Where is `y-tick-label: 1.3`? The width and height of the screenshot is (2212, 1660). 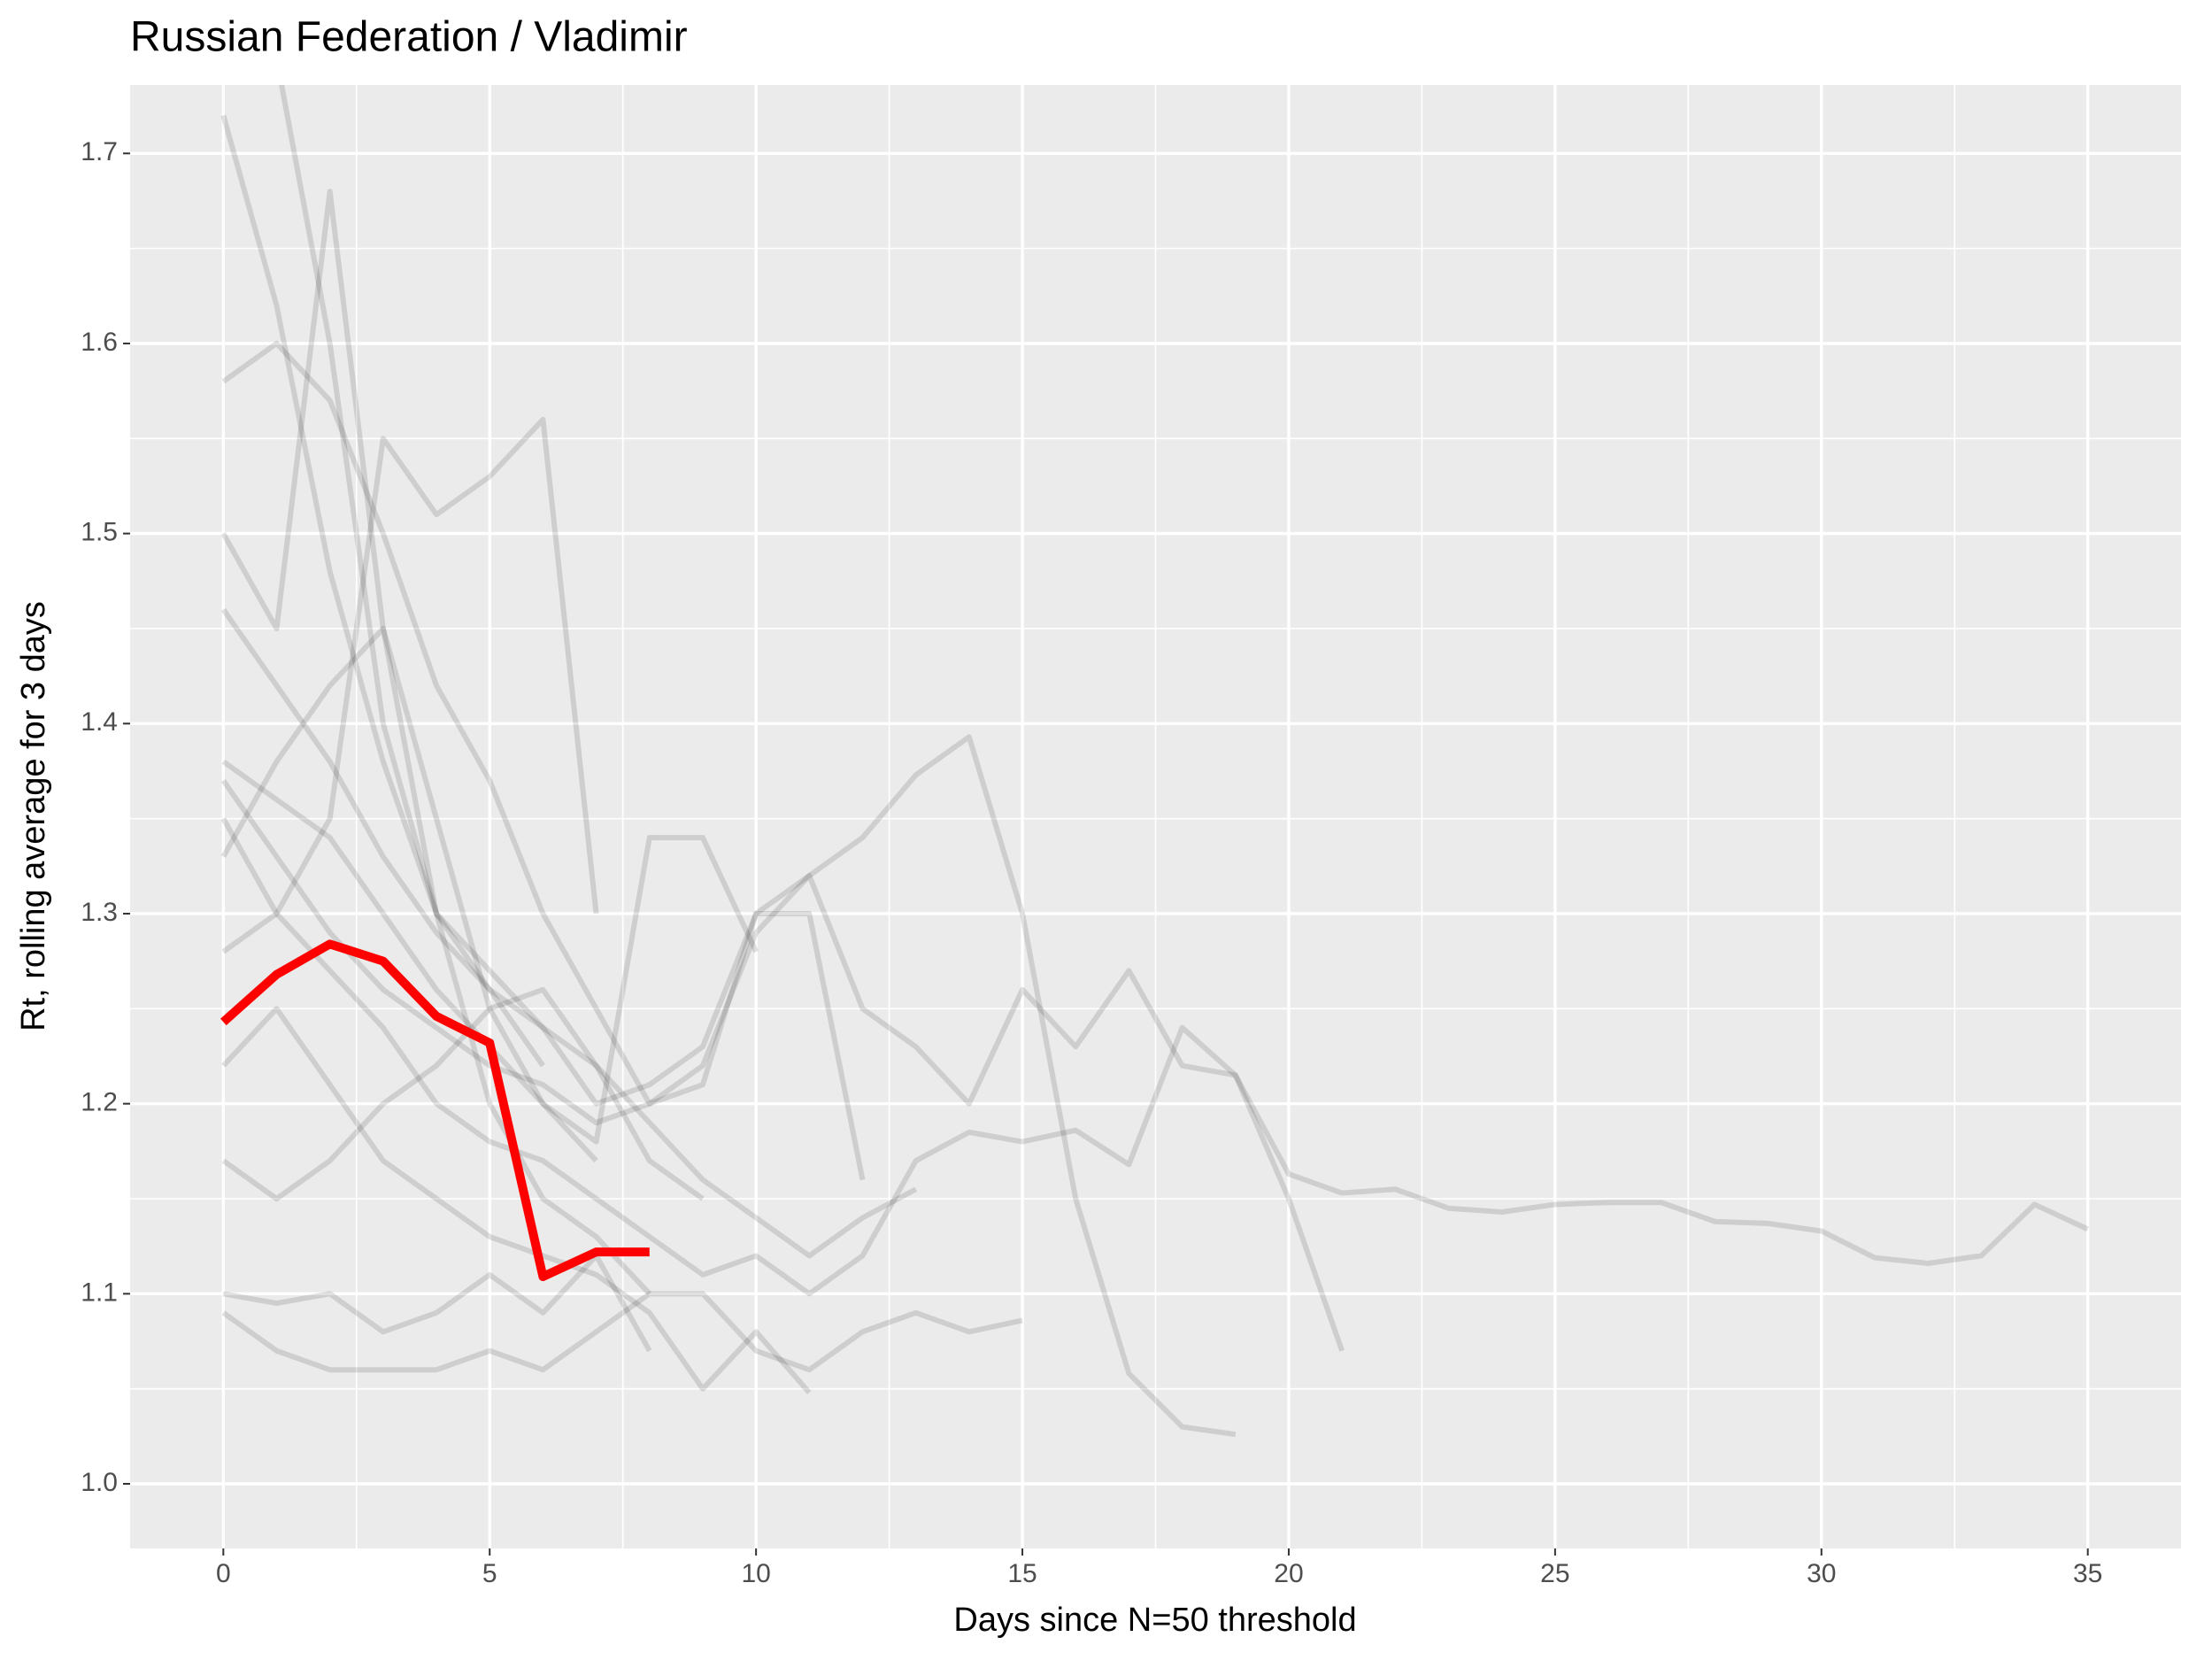
y-tick-label: 1.3 is located at coordinates (99, 912).